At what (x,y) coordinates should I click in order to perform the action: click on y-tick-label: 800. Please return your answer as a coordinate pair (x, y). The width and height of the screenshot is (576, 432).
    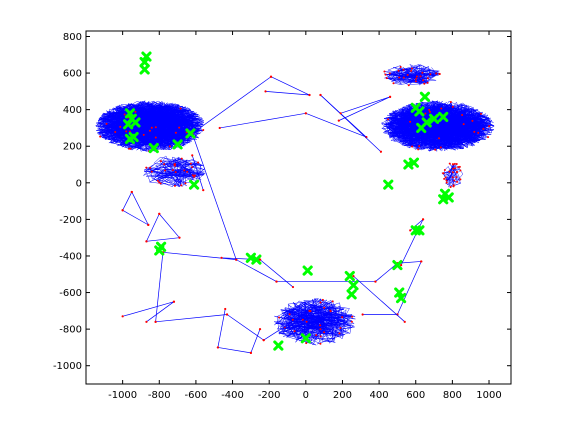
    Looking at the image, I should click on (72, 37).